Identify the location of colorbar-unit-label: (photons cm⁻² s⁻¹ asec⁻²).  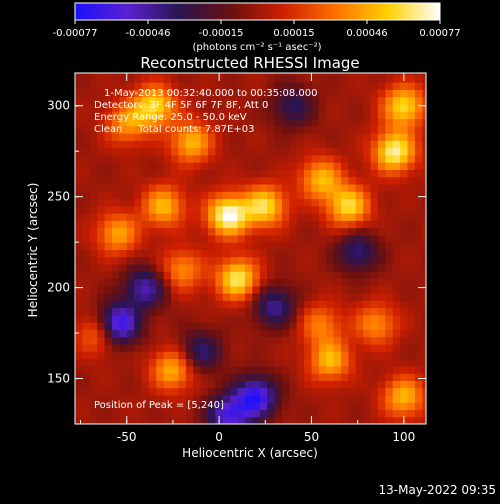
(256, 47).